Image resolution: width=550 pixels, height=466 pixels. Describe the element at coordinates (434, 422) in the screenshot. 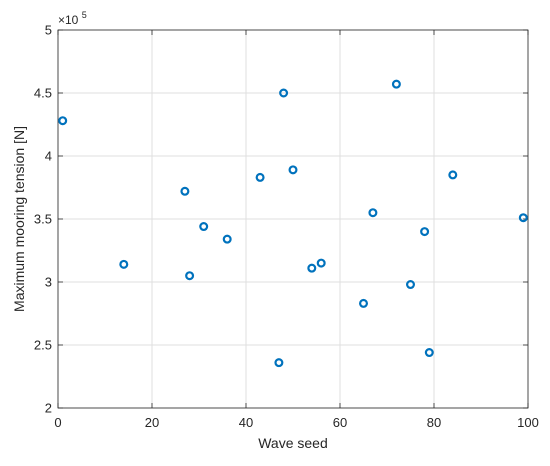

I see `x-tick-label: 80` at that location.